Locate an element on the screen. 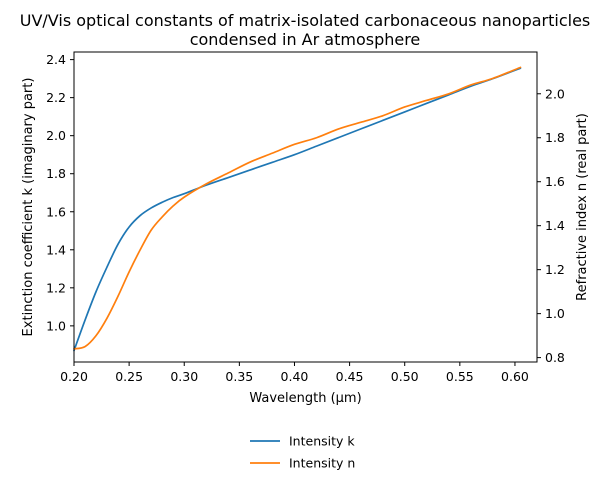  x-tick-label: 0.25 is located at coordinates (129, 376).